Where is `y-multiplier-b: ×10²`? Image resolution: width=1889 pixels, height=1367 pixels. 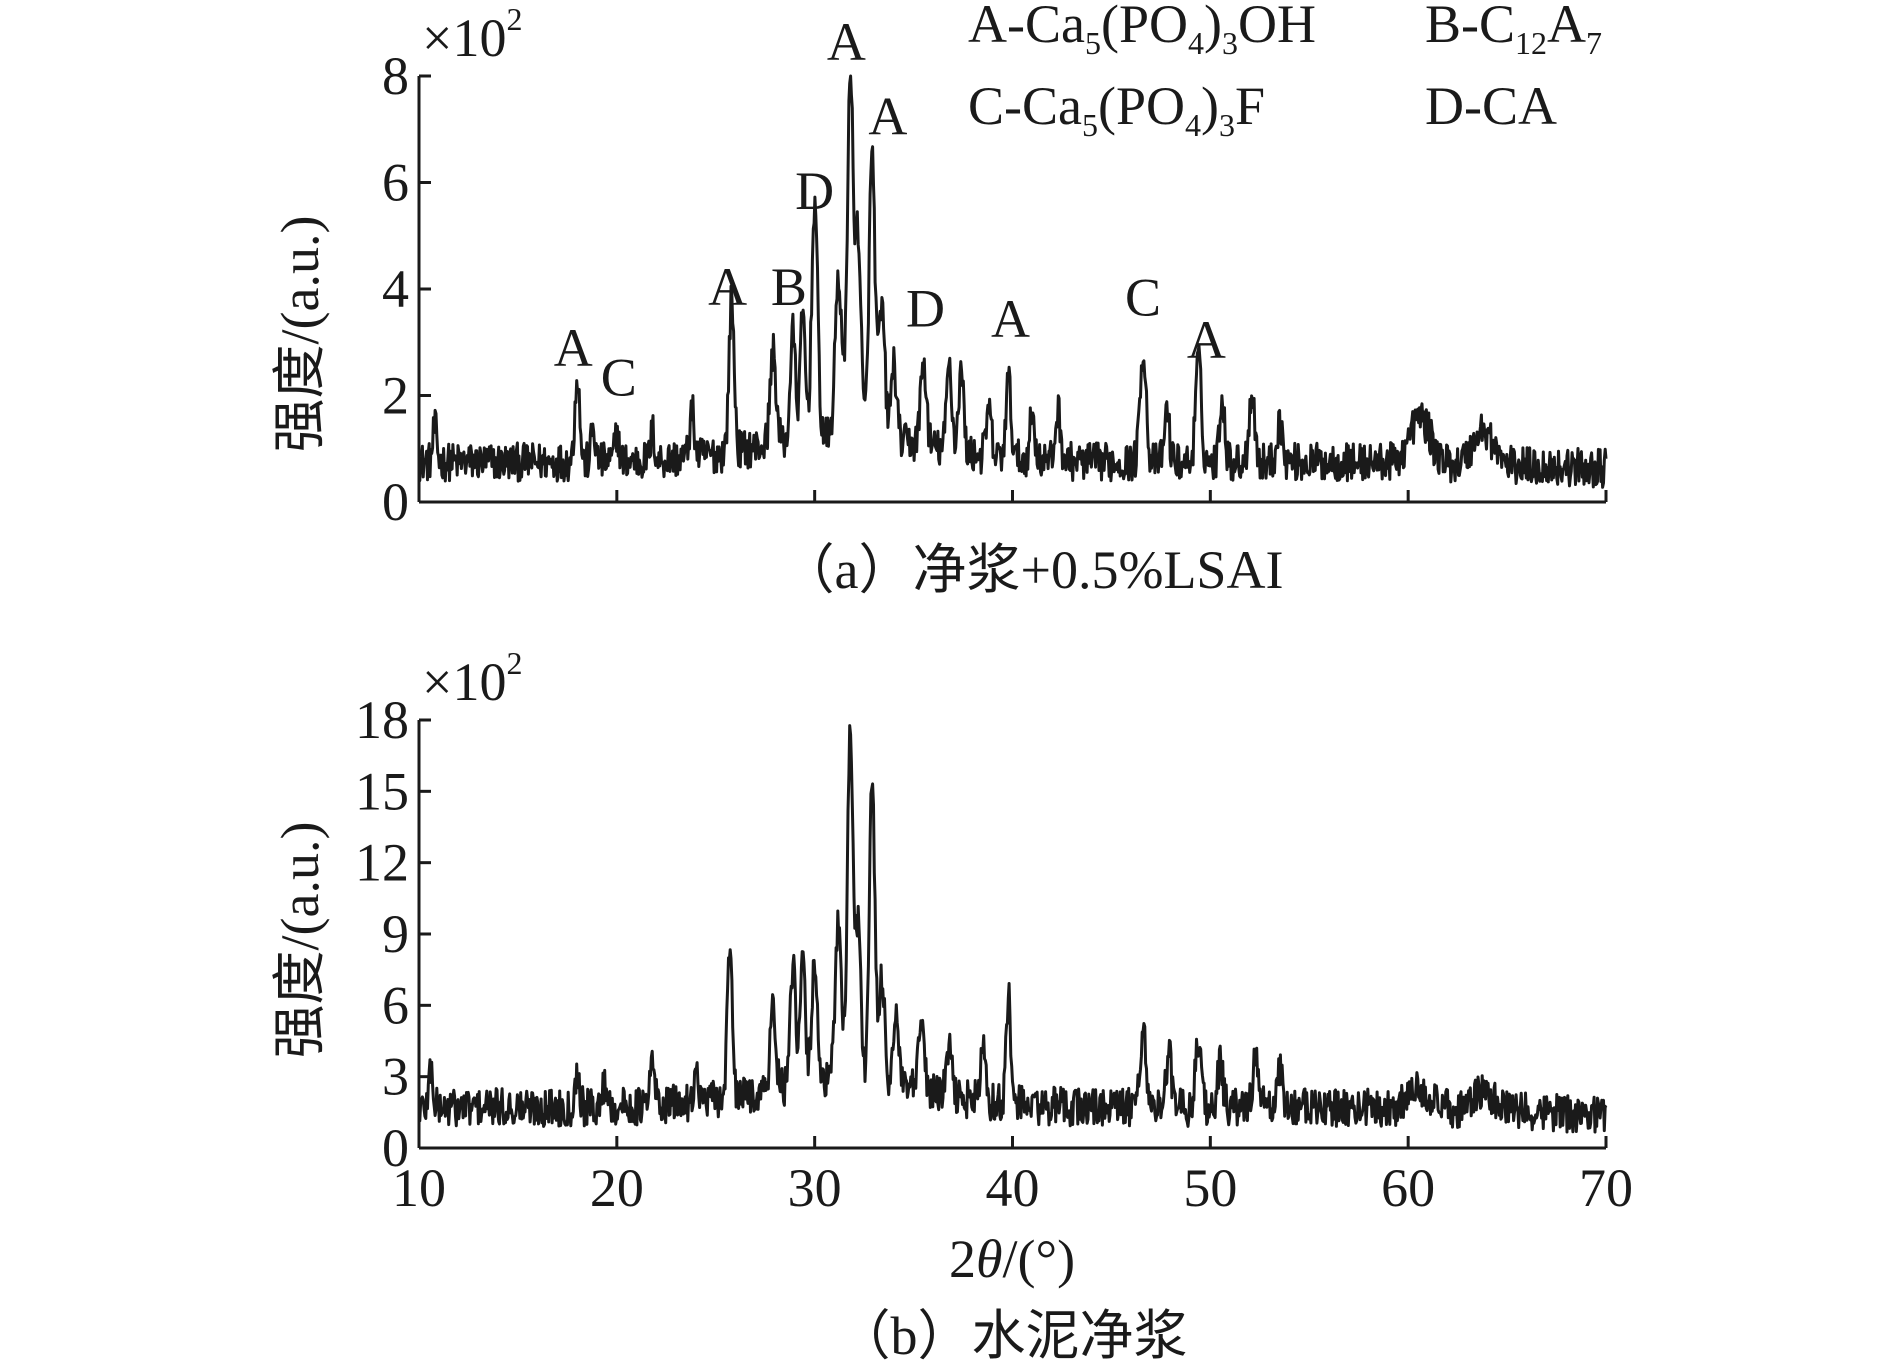 y-multiplier-b: ×10² is located at coordinates (472, 678).